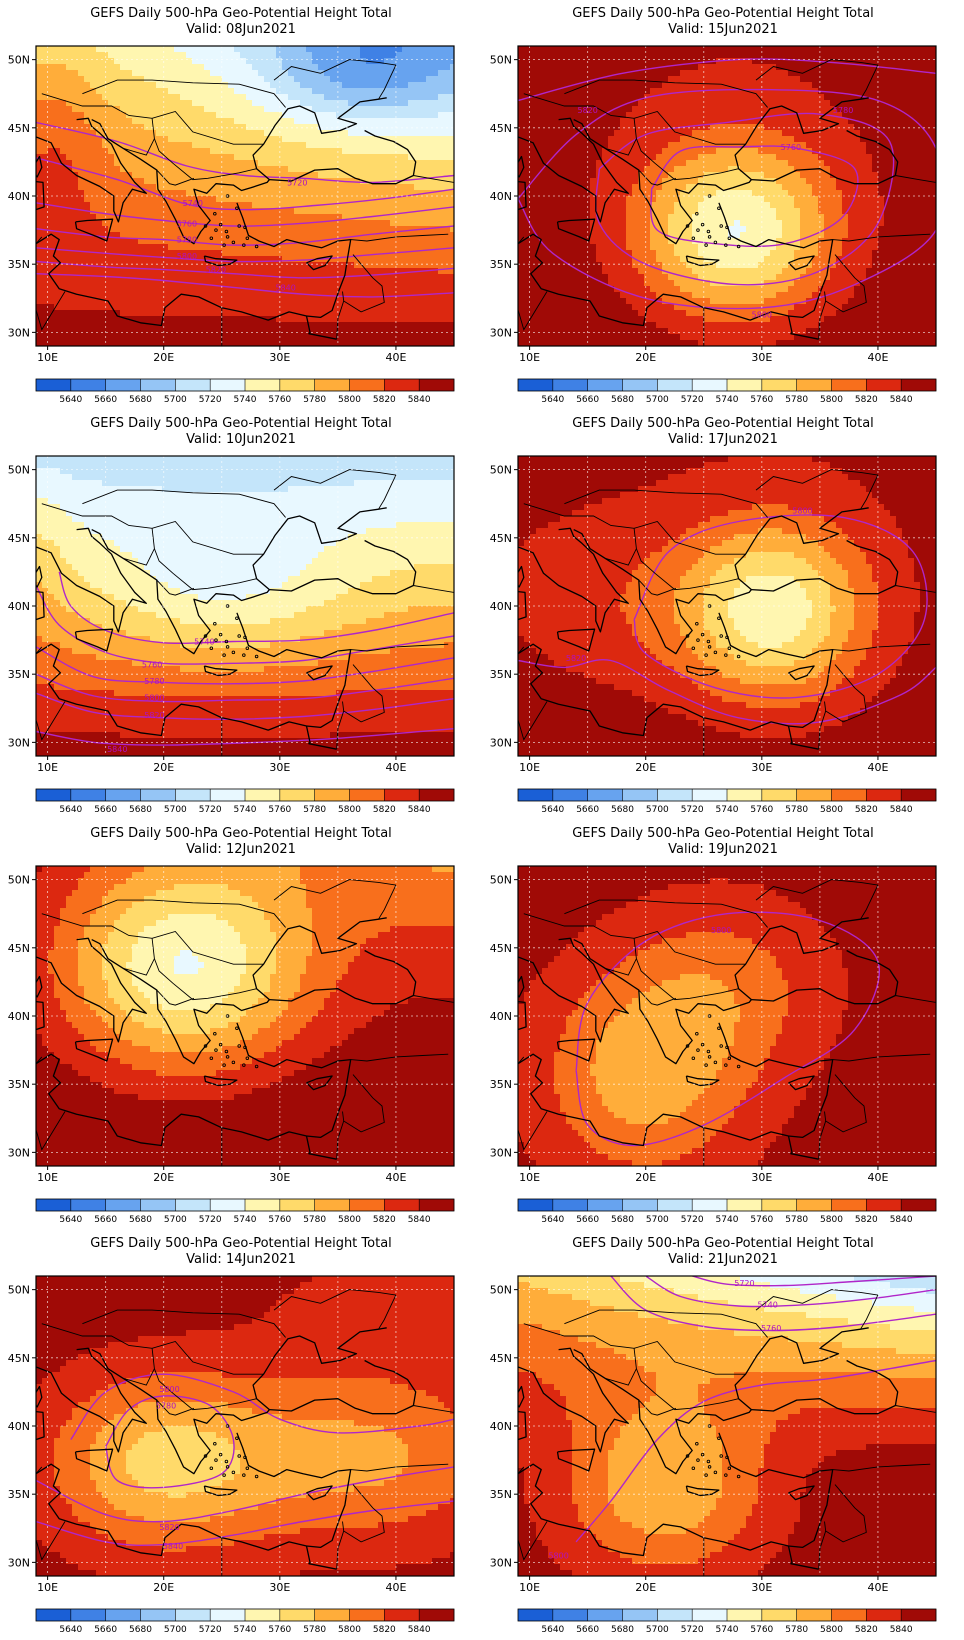 This screenshot has height=1640, width=964. I want to click on contour-labels: 5800, so click(721, 930).